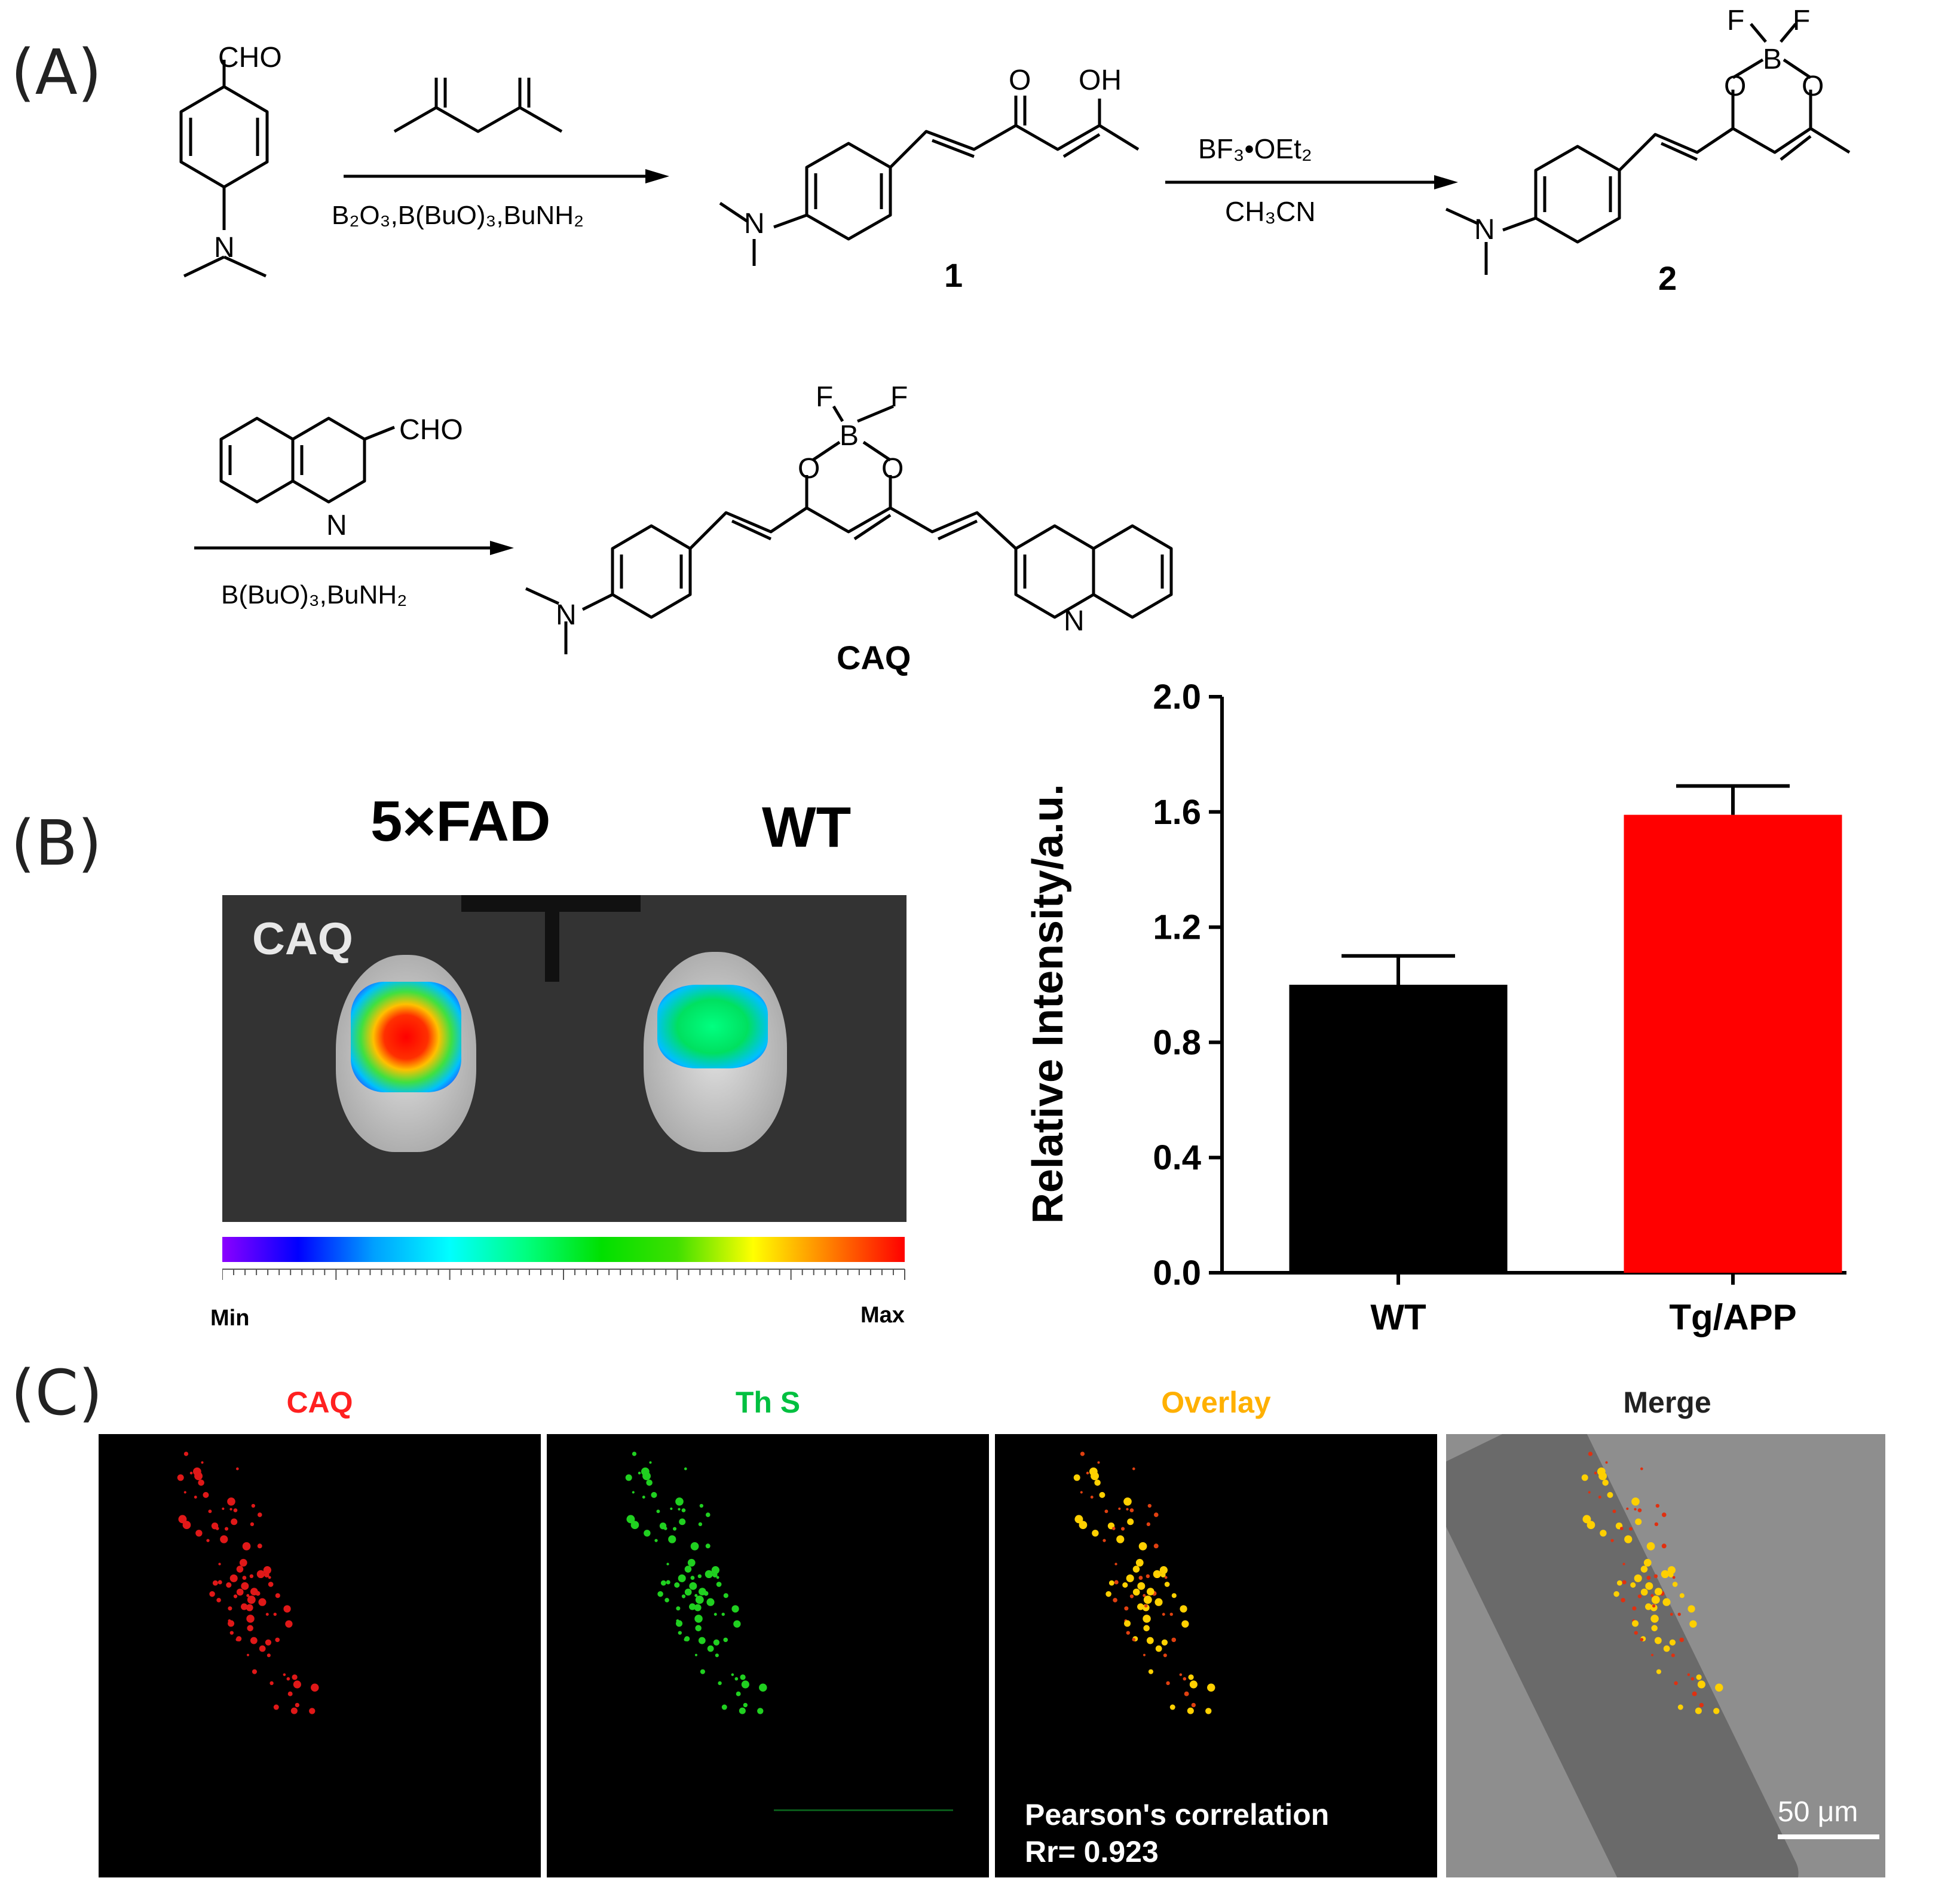 This screenshot has height=1890, width=1960. Describe the element at coordinates (1177, 812) in the screenshot. I see `y-tick-label: 1.6` at that location.